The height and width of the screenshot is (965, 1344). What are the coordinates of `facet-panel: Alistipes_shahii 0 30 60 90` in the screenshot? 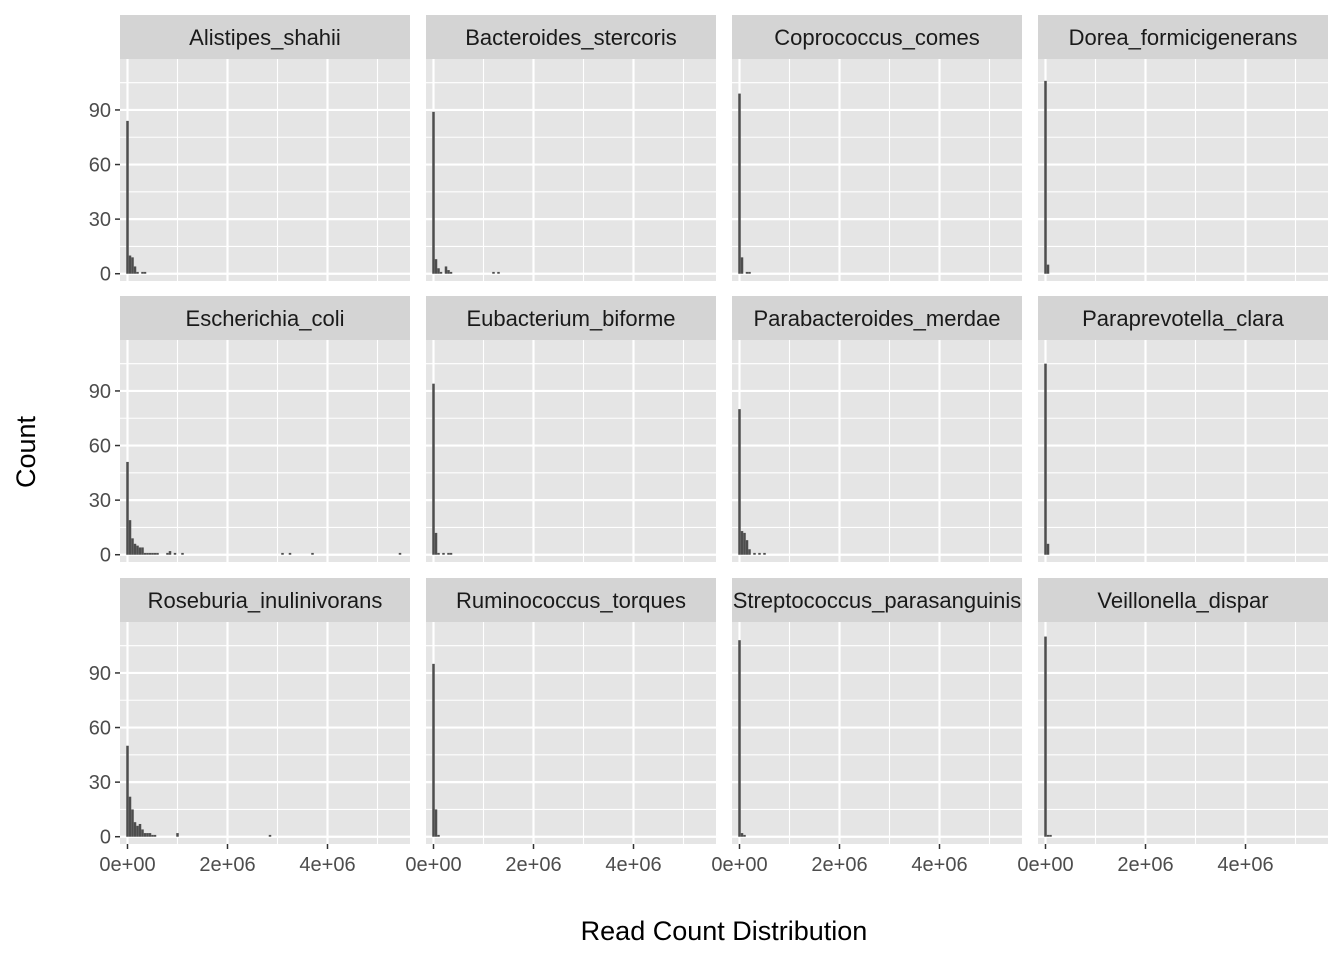 It's located at (249, 150).